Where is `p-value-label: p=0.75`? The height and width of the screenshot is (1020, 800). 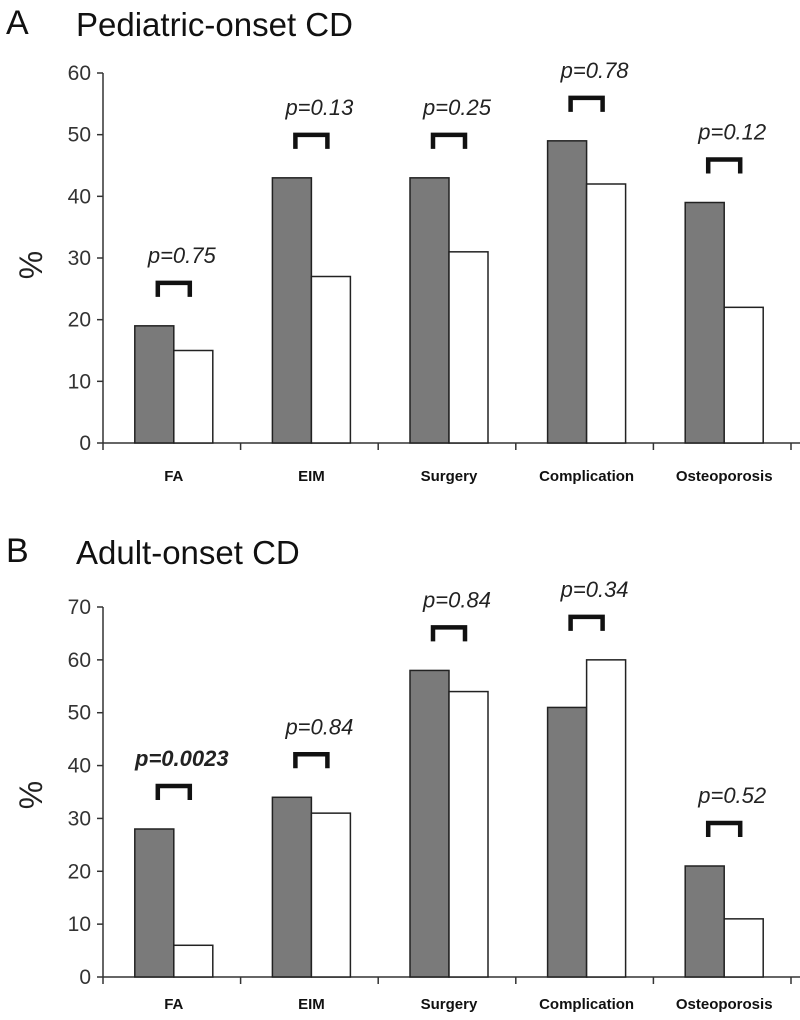 p-value-label: p=0.75 is located at coordinates (182, 255).